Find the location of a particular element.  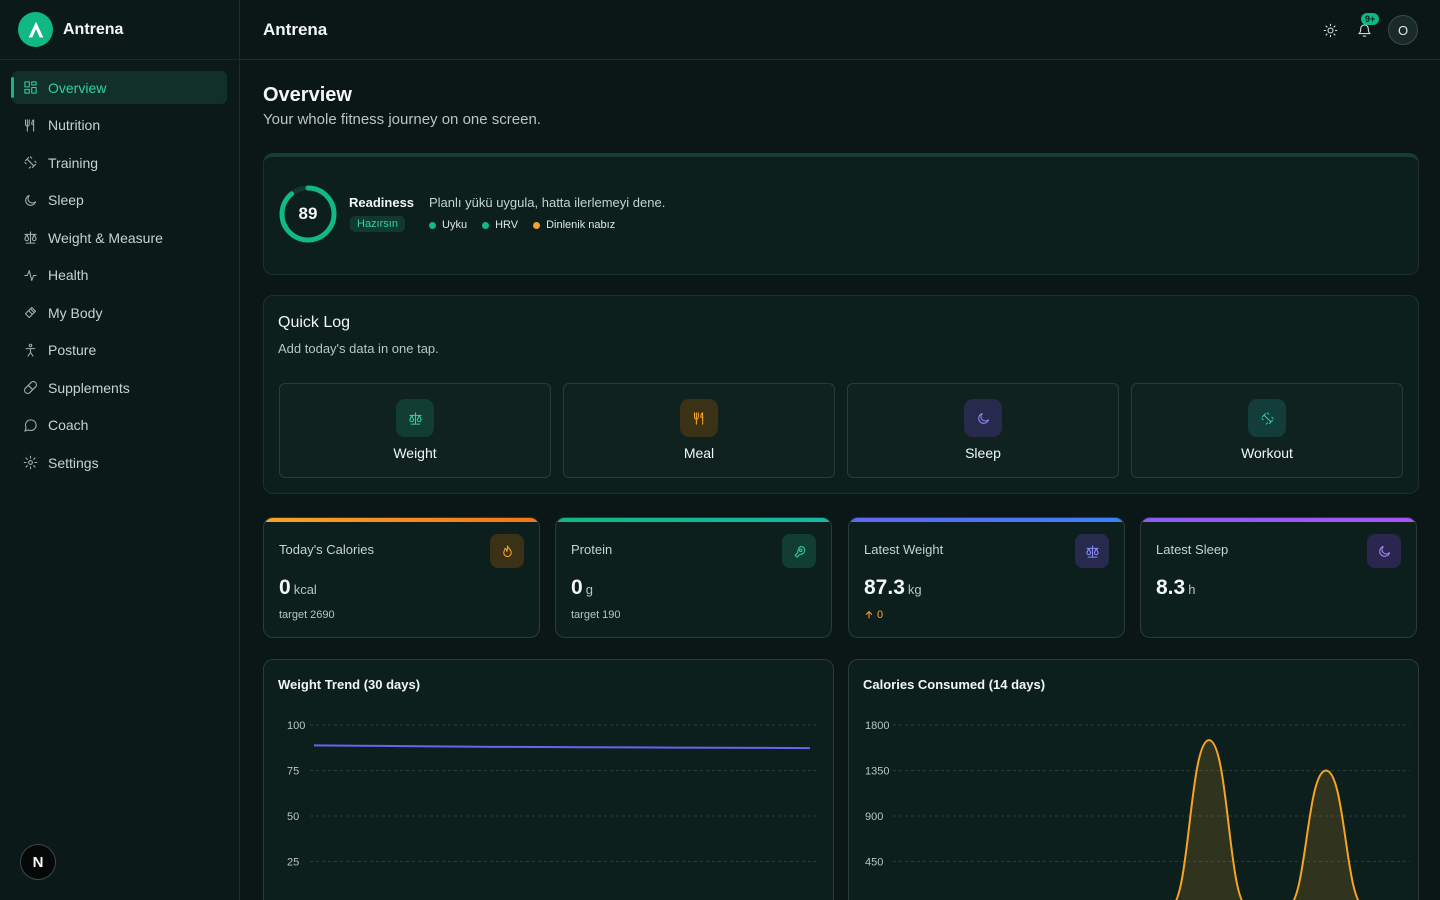

quick-log-sleep-button: Sleep is located at coordinates (983, 430).